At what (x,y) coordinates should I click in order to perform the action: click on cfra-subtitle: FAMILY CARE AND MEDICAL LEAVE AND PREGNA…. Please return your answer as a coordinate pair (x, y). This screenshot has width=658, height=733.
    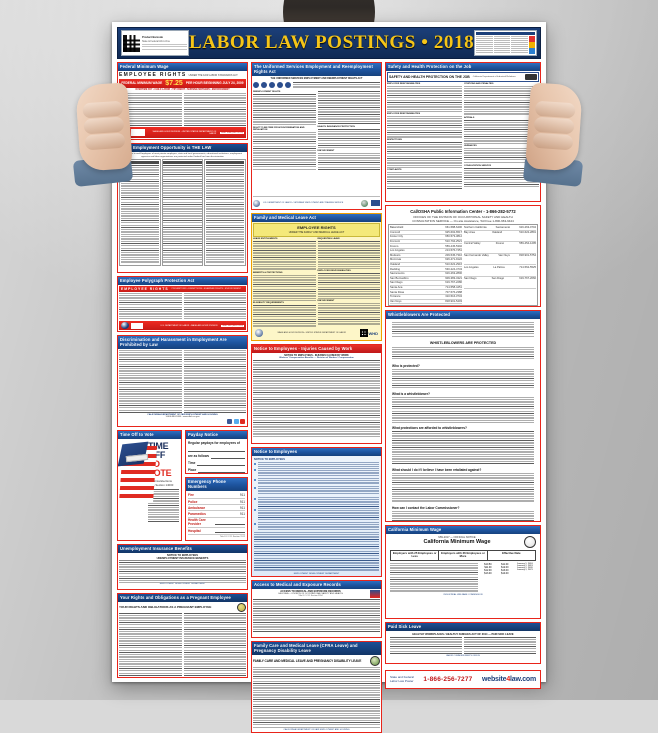
    Looking at the image, I should click on (307, 660).